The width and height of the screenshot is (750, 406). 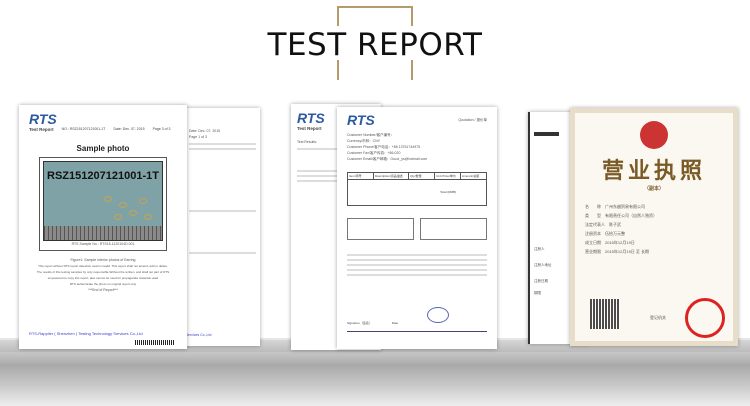 I want to click on barcode, so click(x=155, y=342).